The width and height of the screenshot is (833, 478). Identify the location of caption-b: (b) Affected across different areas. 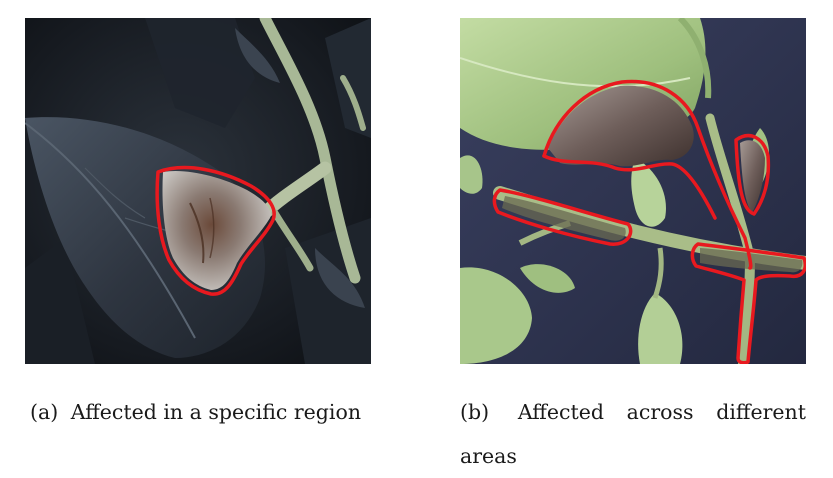
(633, 434).